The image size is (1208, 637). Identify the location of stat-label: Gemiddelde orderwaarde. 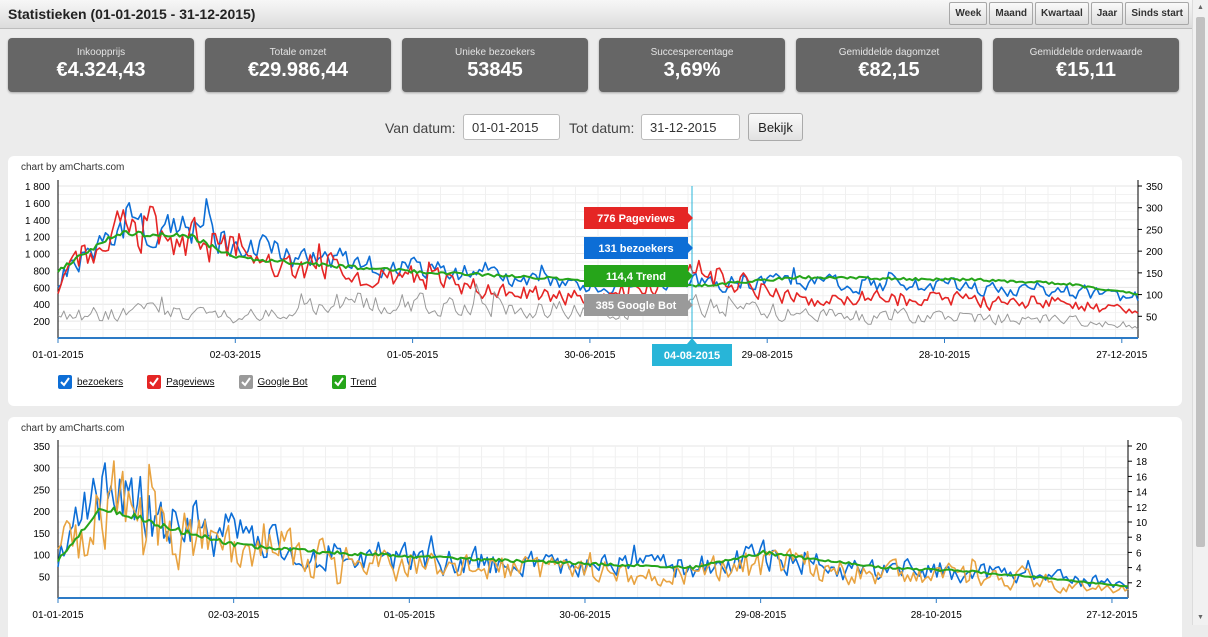
(1086, 52).